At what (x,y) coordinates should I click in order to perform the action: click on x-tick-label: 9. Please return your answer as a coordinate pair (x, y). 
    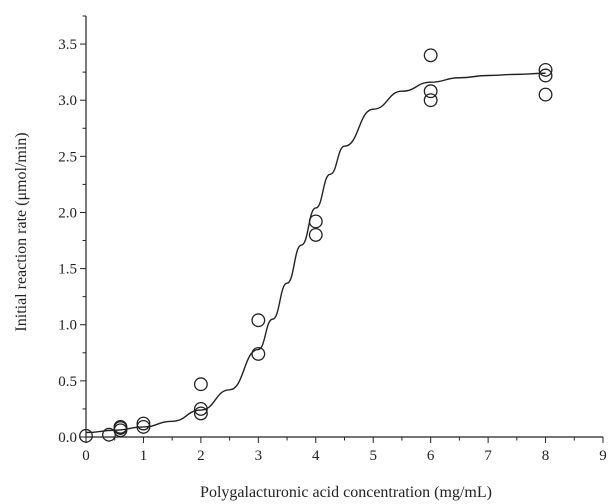
    Looking at the image, I should click on (603, 456).